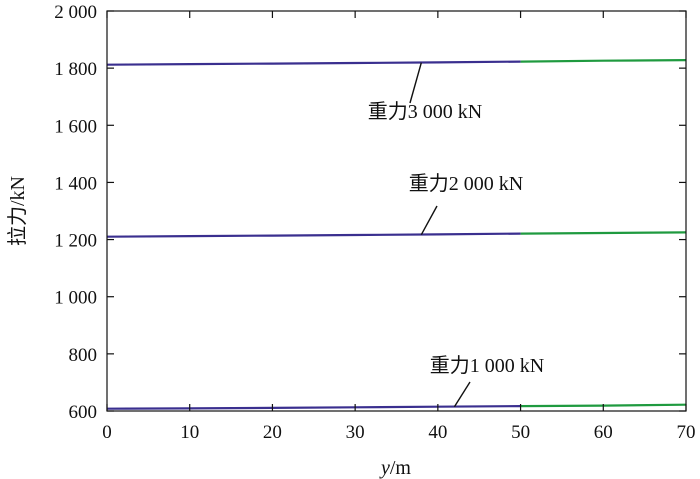 The image size is (700, 479). I want to click on x-tick-label: 30, so click(355, 432).